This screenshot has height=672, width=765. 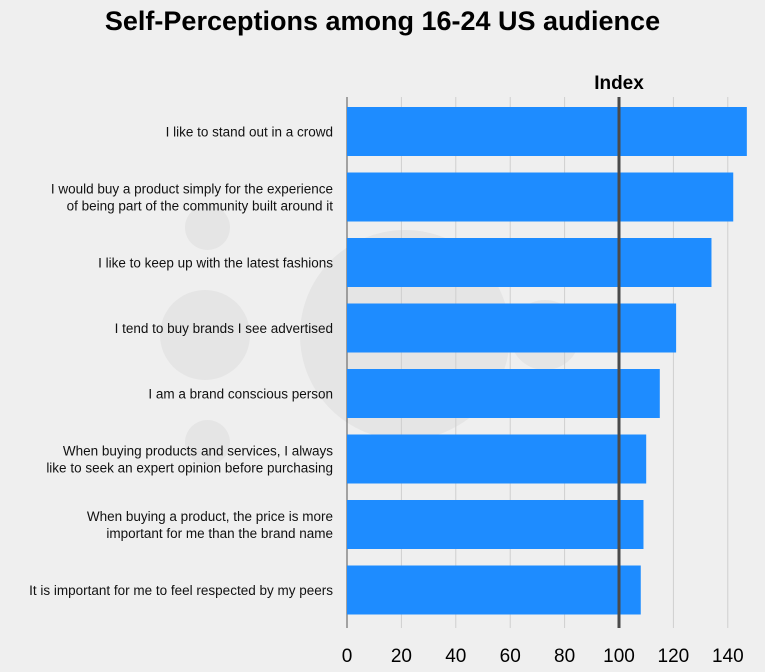 What do you see at coordinates (240, 394) in the screenshot?
I see `category-label: I am a brand conscious person` at bounding box center [240, 394].